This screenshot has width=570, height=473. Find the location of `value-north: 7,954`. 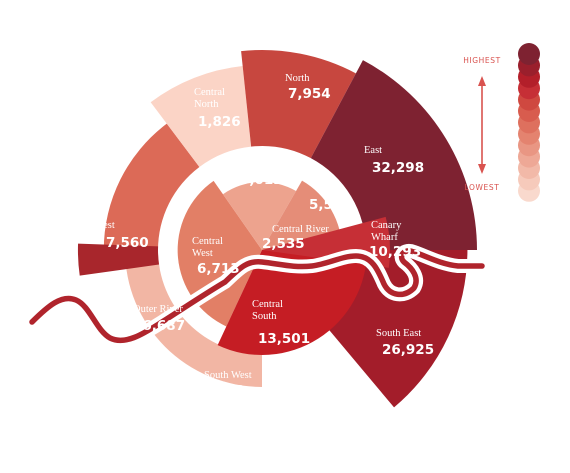

value-north: 7,954 is located at coordinates (309, 94).